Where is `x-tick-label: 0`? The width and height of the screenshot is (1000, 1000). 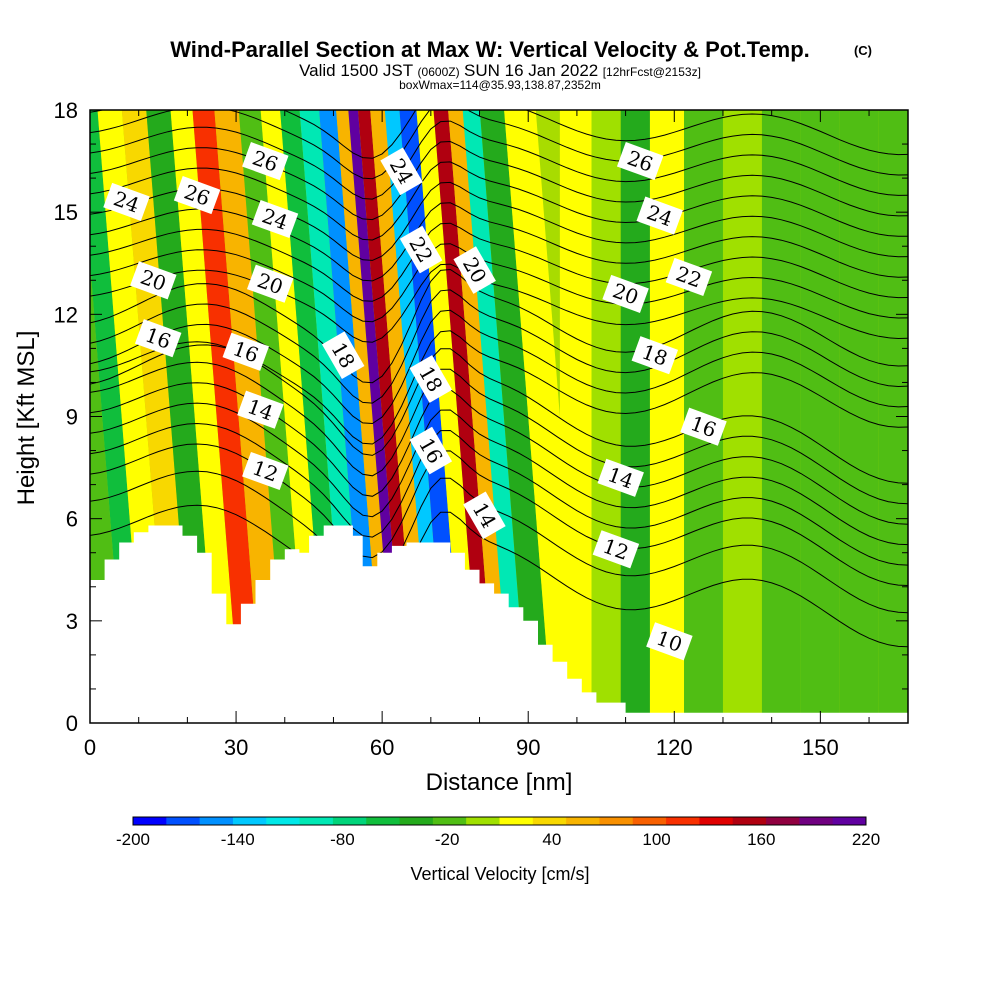 x-tick-label: 0 is located at coordinates (90, 747).